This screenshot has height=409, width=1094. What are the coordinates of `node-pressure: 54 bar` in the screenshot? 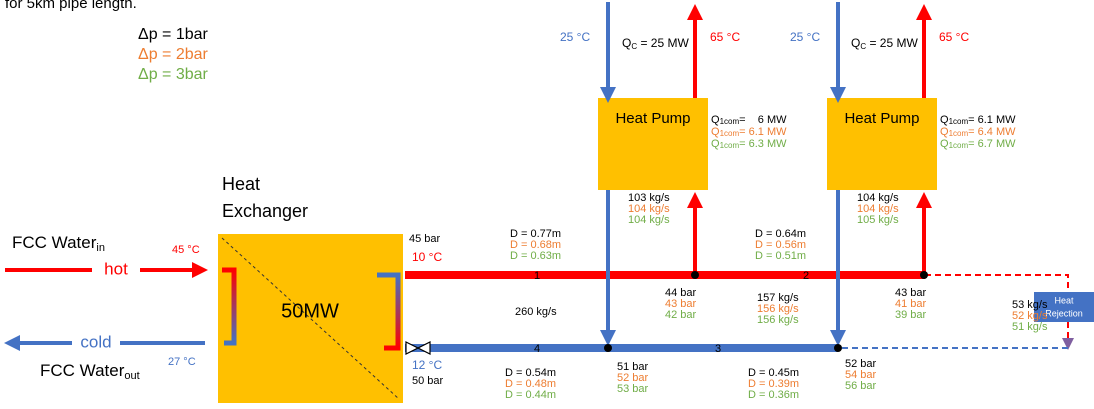 It's located at (861, 375).